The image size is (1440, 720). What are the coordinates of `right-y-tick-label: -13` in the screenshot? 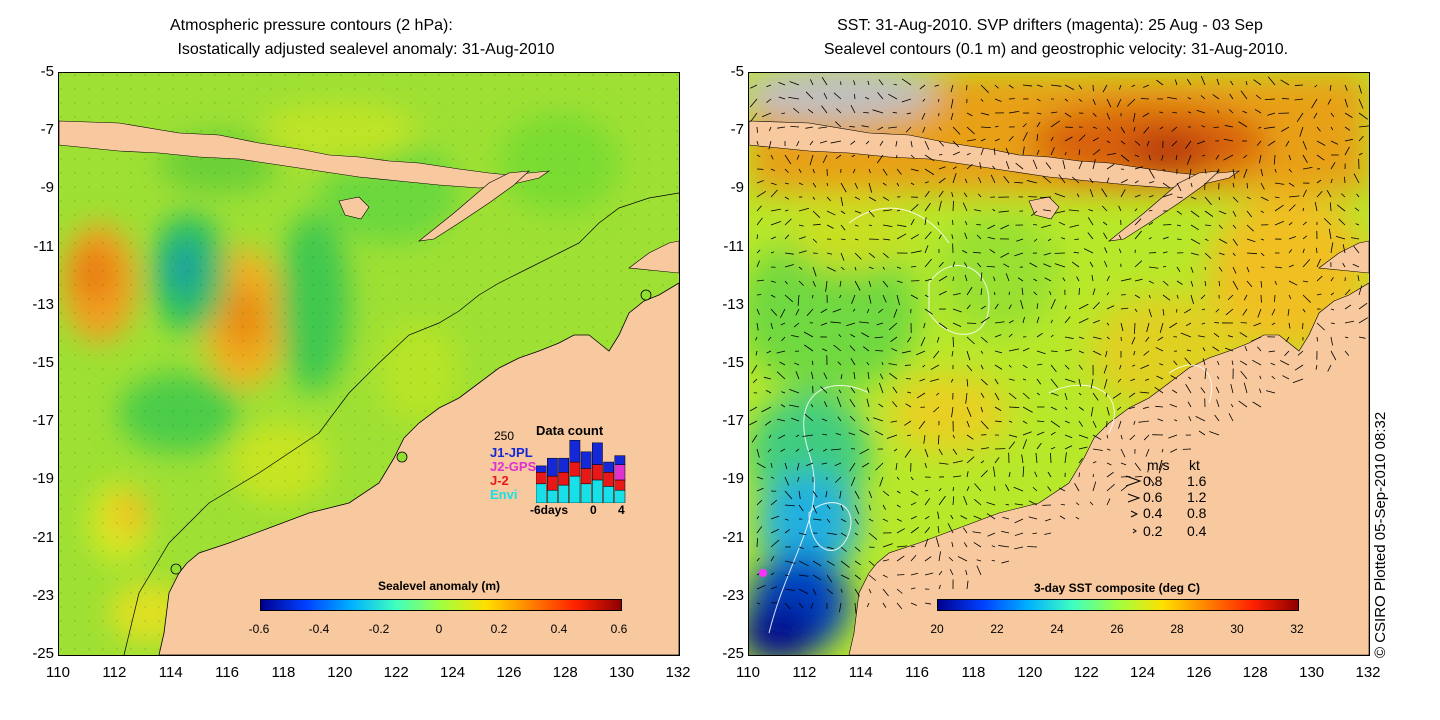 It's located at (733, 304).